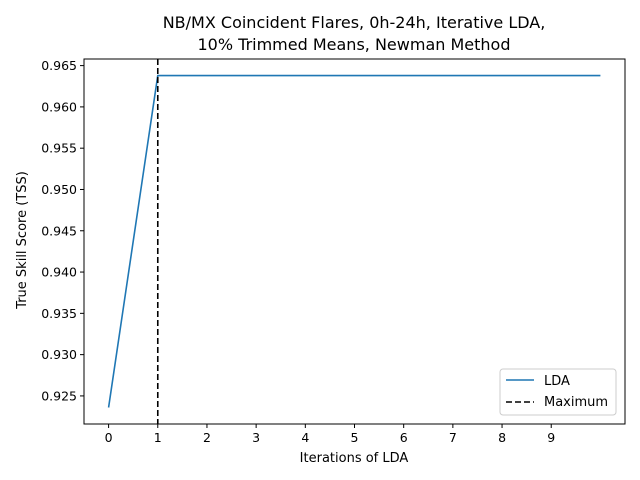 The image size is (640, 480). I want to click on y-tick-label: 0.940, so click(59, 272).